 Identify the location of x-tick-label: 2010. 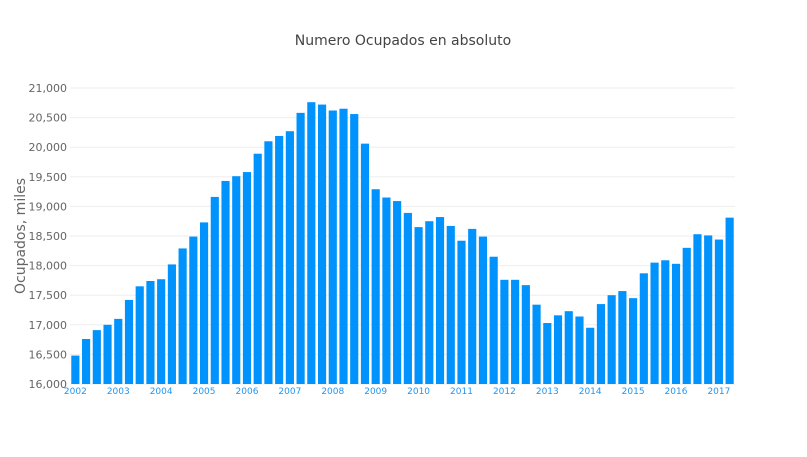
(418, 392).